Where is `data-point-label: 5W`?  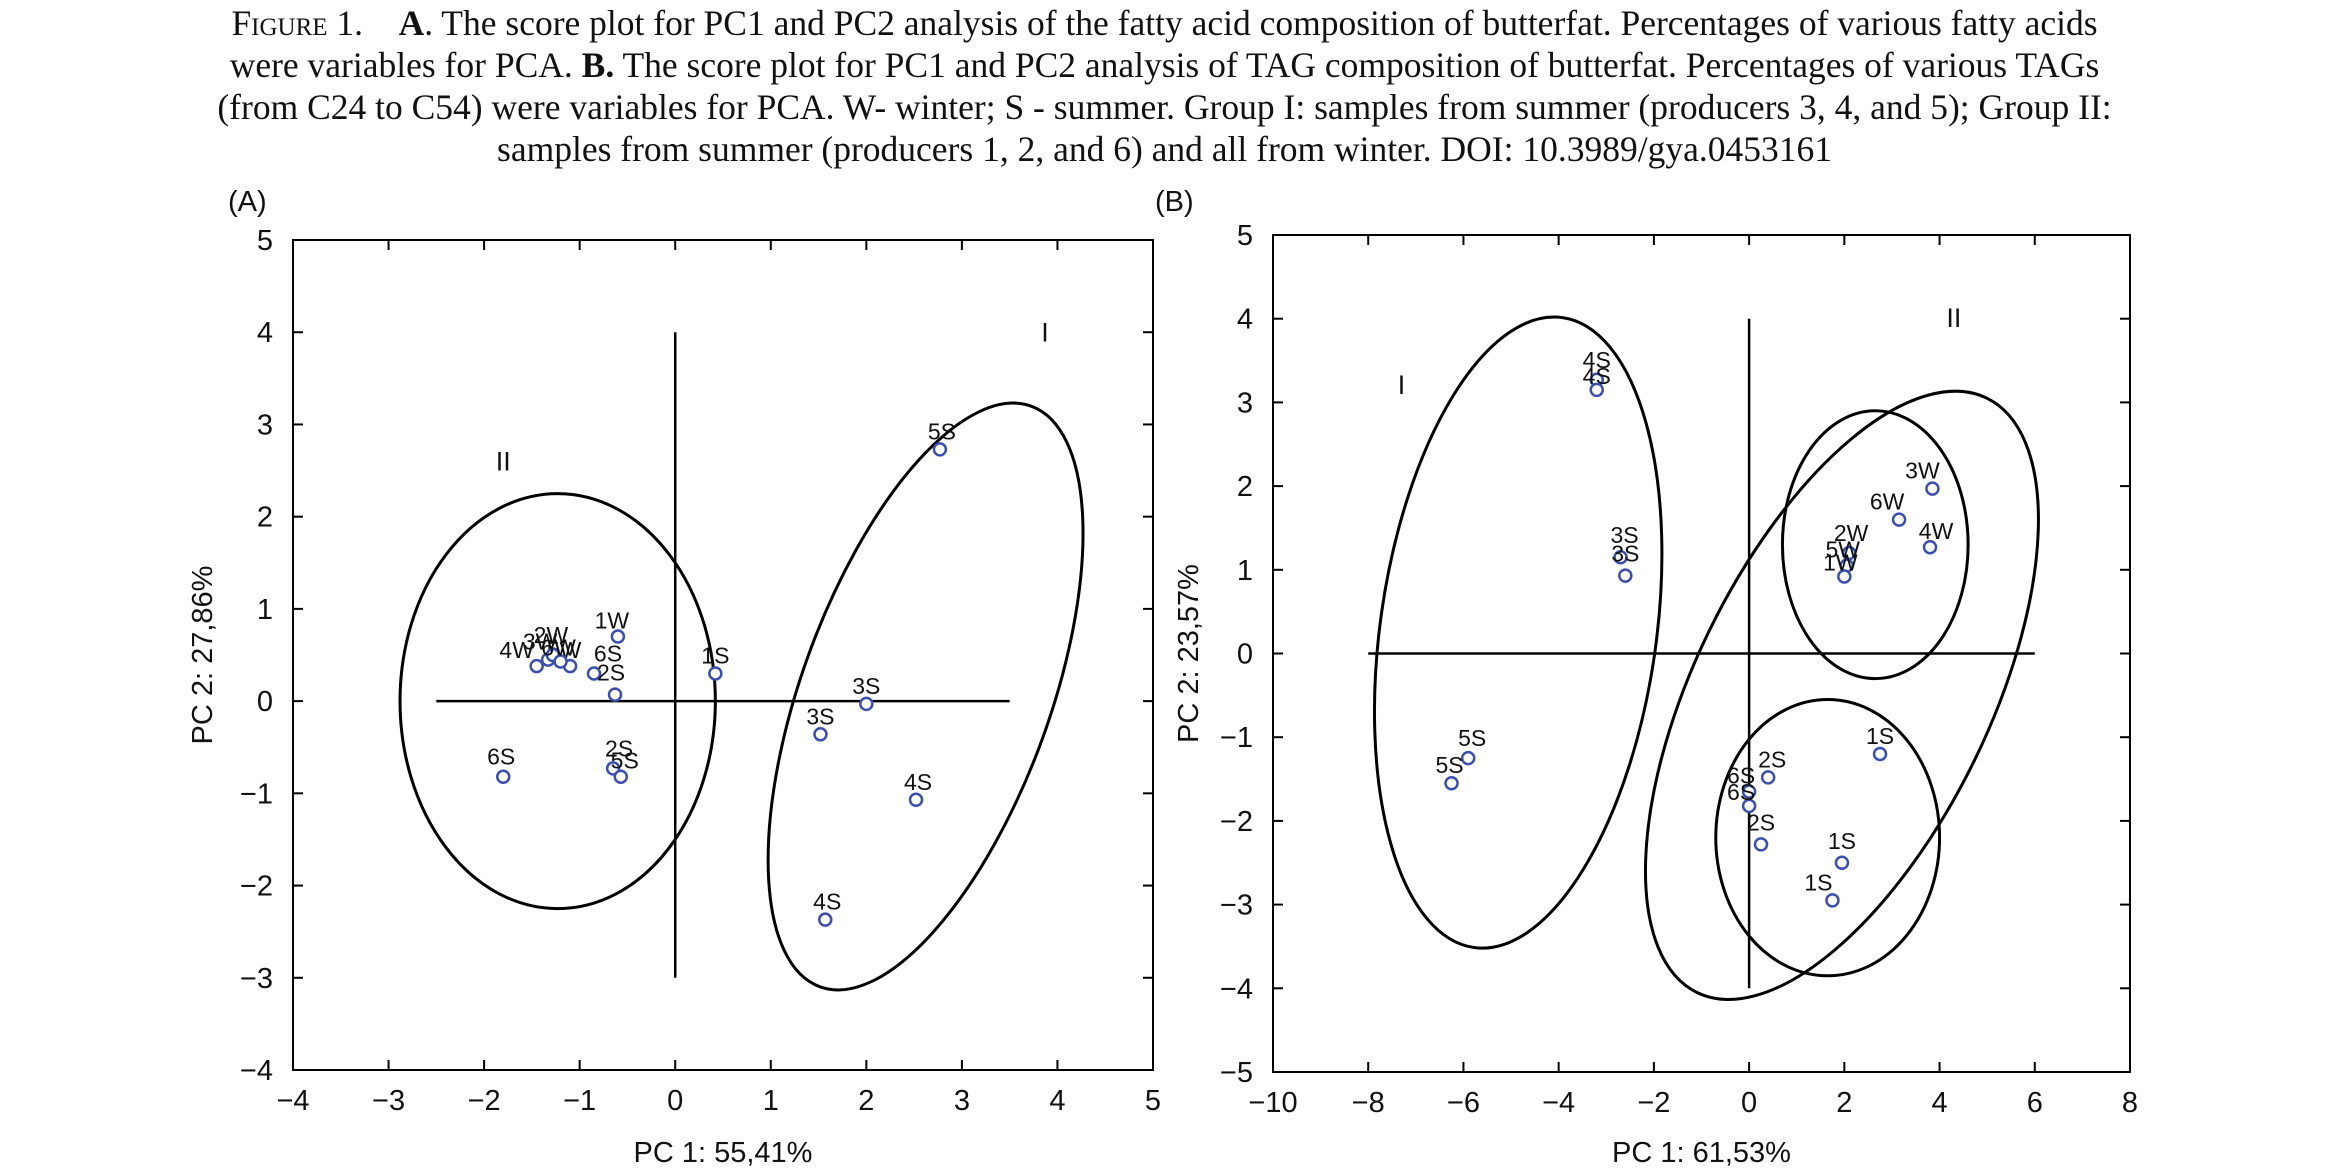
data-point-label: 5W is located at coordinates (1842, 550).